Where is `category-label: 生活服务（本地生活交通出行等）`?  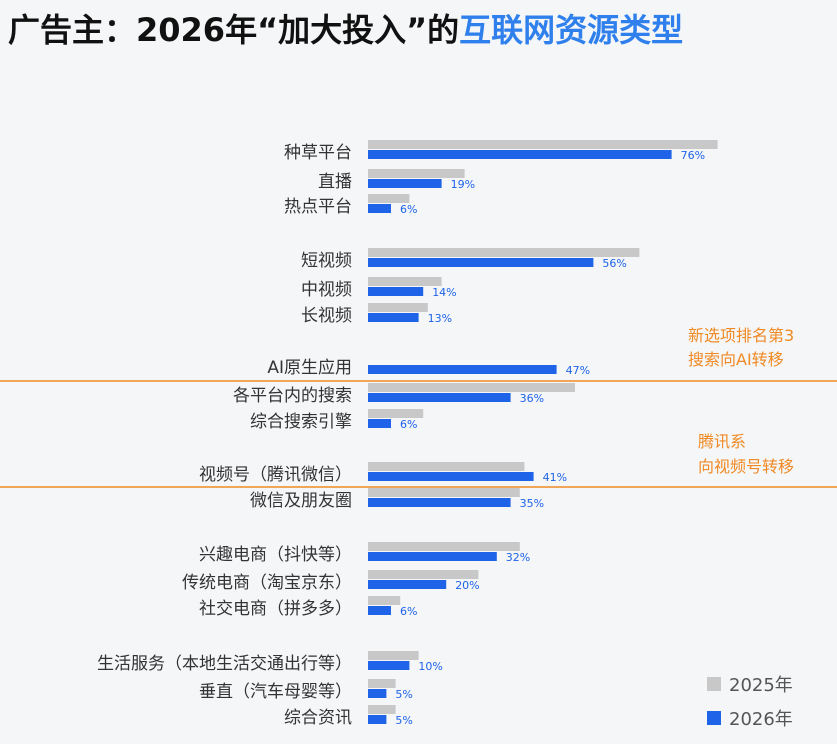
category-label: 生活服务（本地生活交通出行等） is located at coordinates (224, 664).